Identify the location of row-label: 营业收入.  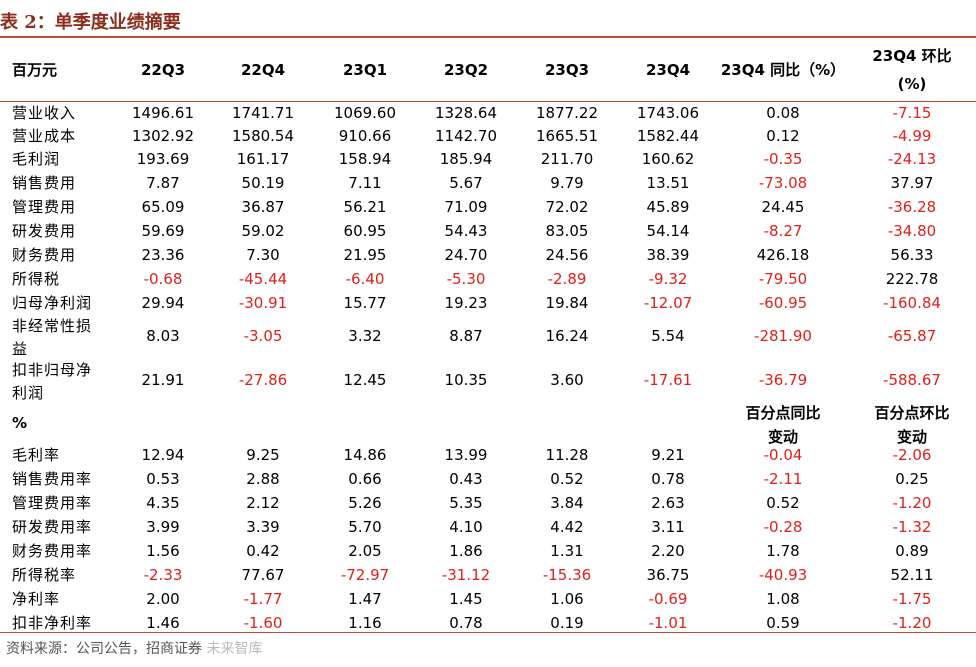
(44, 113).